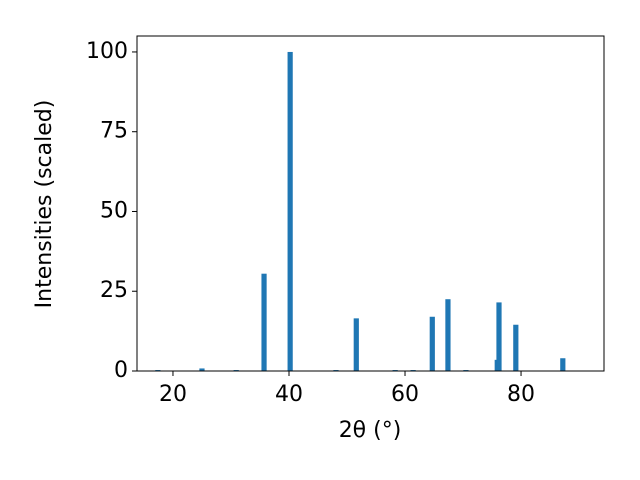 The width and height of the screenshot is (640, 480). I want to click on x-tick-label: 20, so click(173, 394).